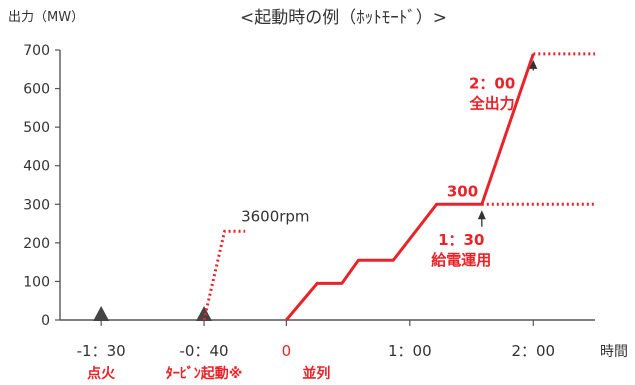 Image resolution: width=635 pixels, height=385 pixels. I want to click on annotation-text: 300, so click(462, 192).